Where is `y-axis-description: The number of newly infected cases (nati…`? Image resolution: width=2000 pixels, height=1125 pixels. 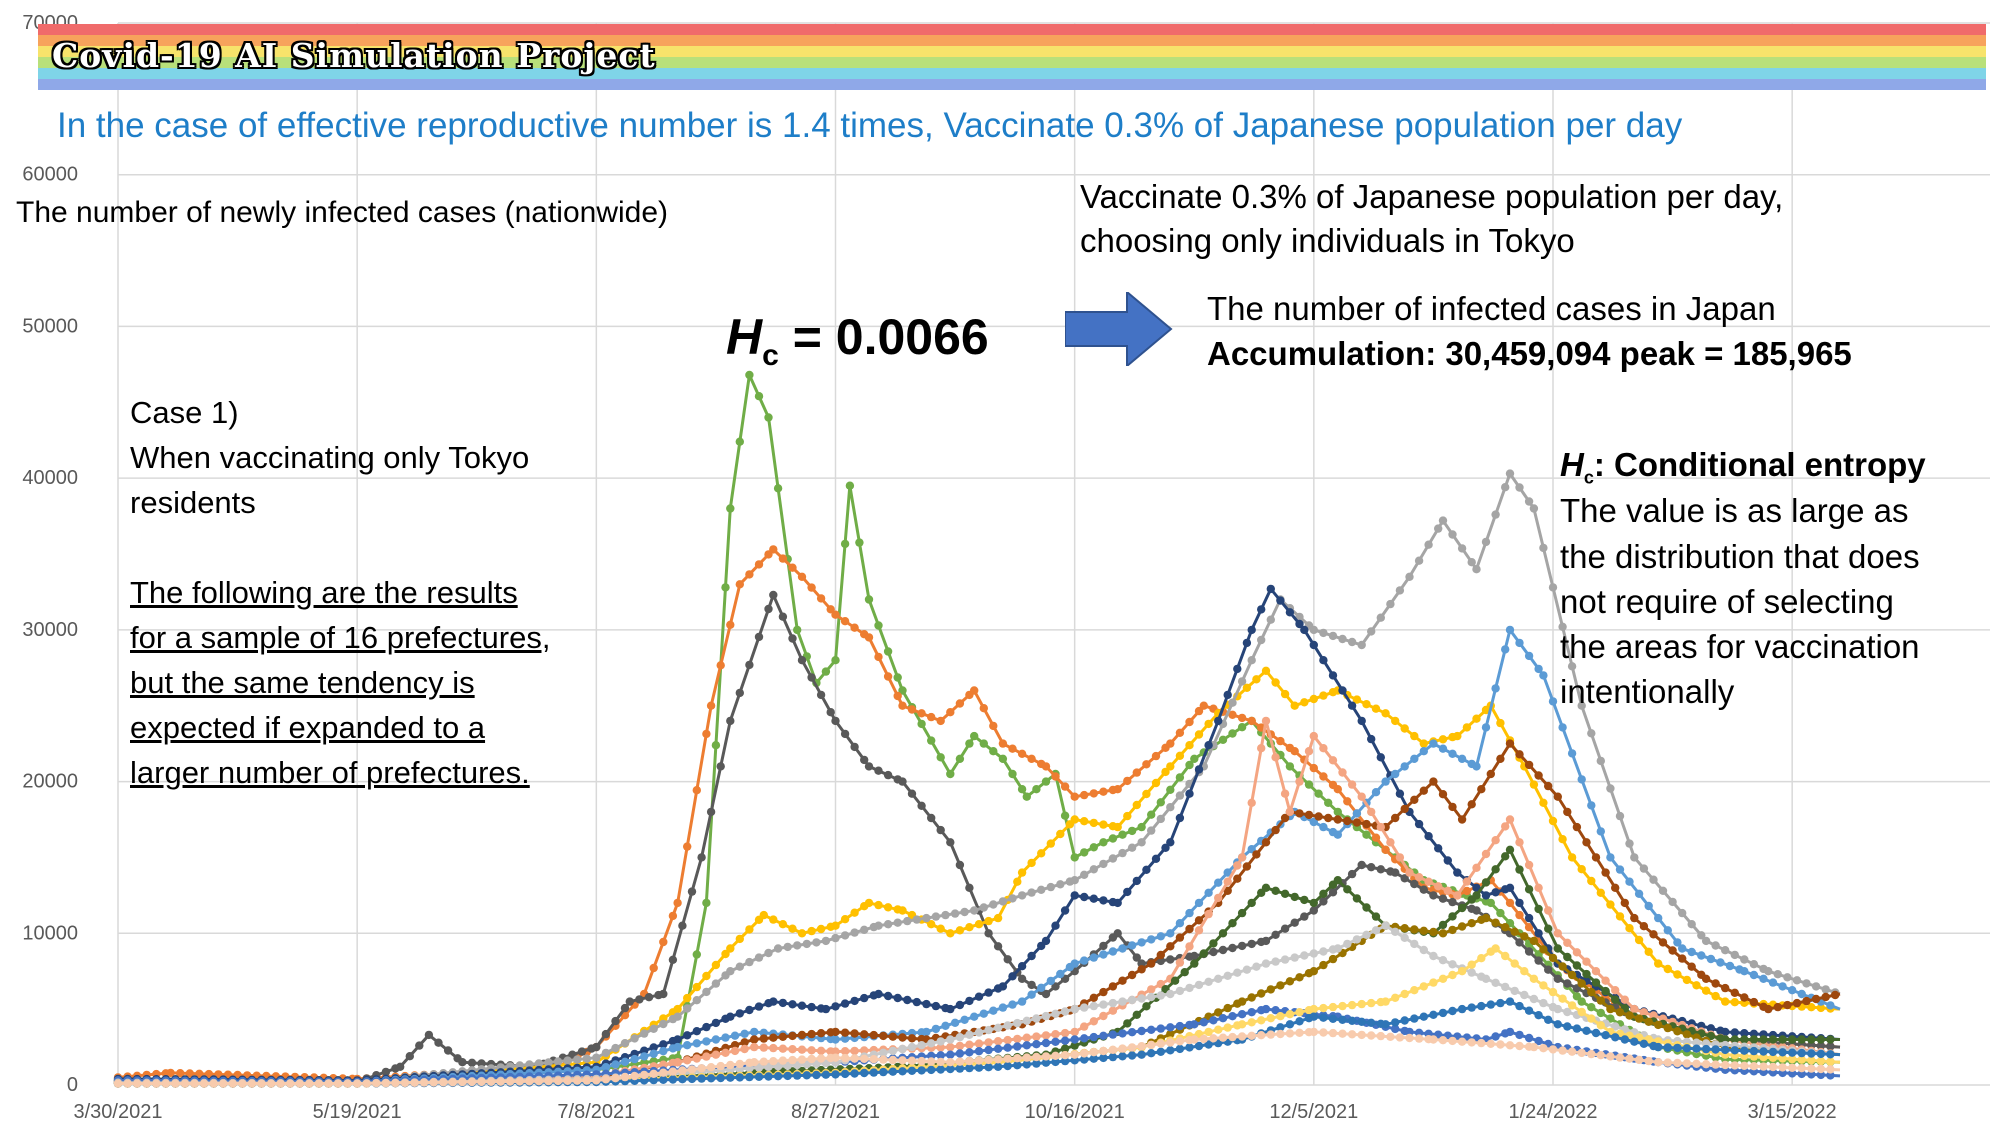 y-axis-description: The number of newly infected cases (nati… is located at coordinates (342, 212).